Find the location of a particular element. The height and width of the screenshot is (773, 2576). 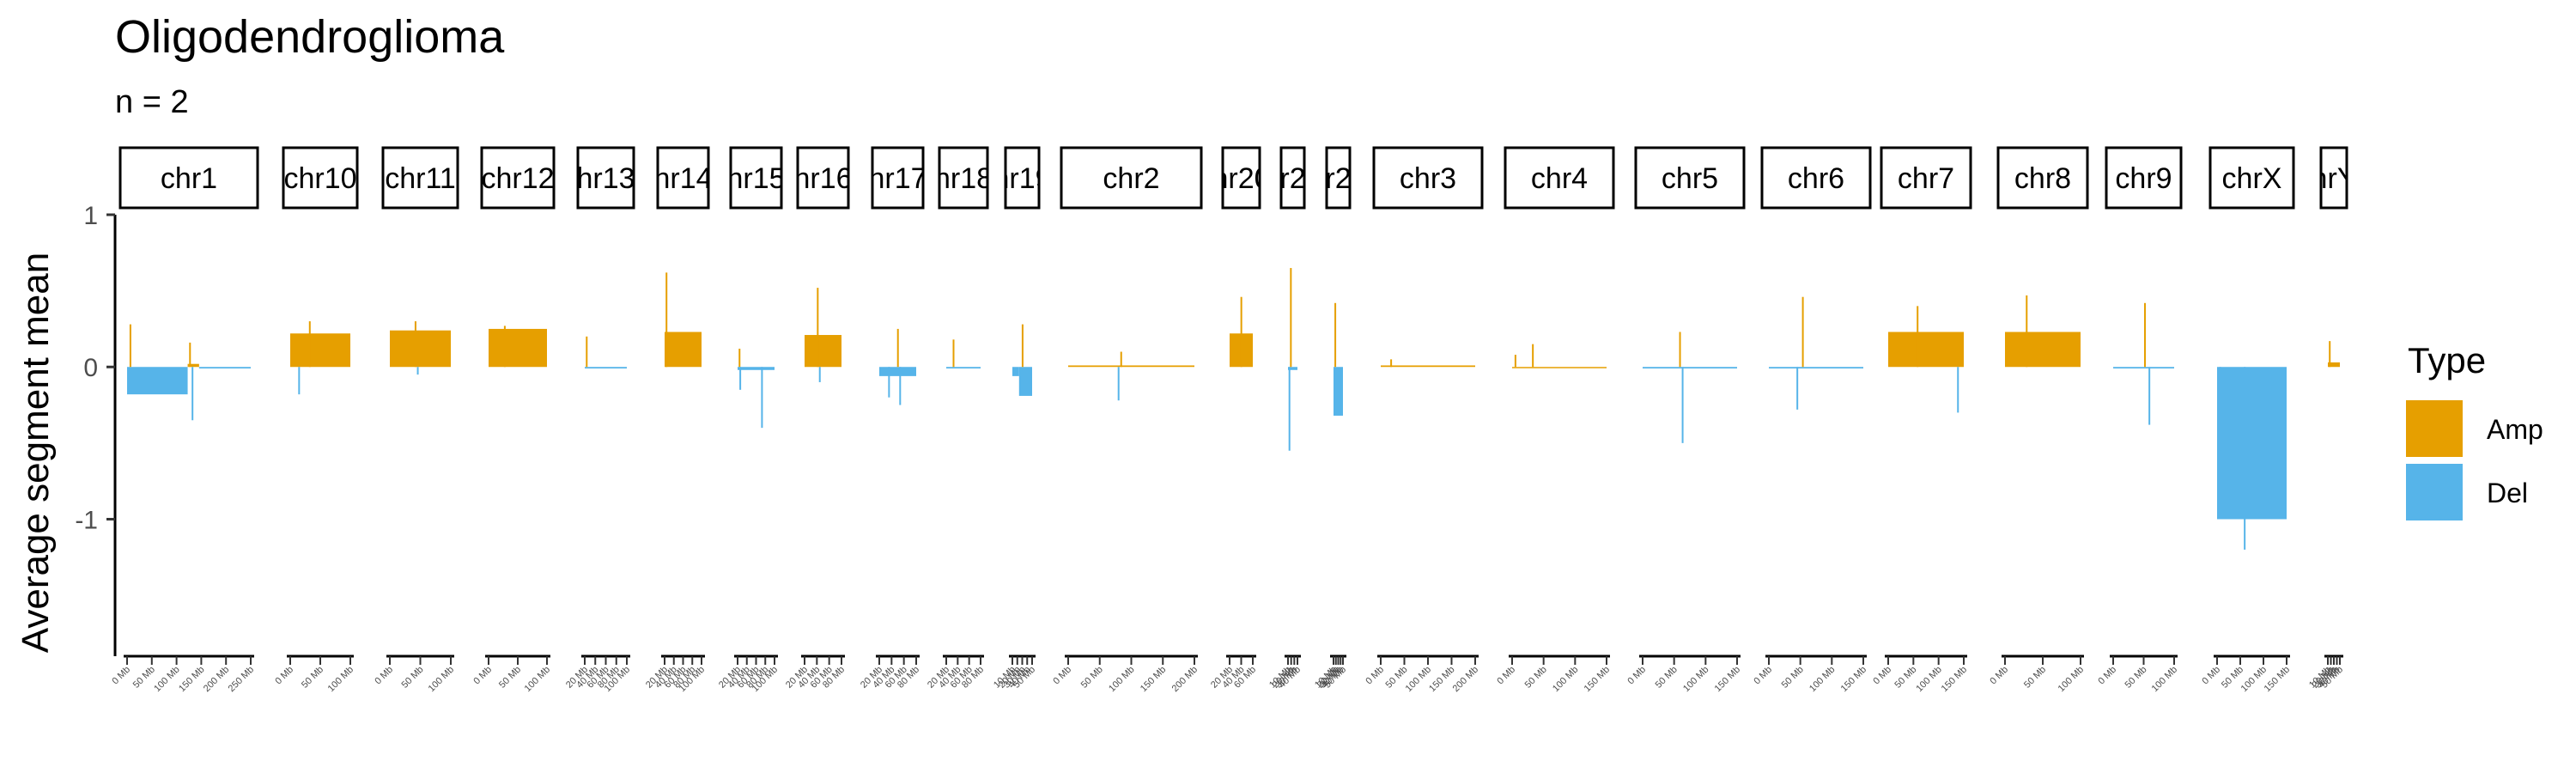

strip-label-chr12: chr12 is located at coordinates (517, 178).